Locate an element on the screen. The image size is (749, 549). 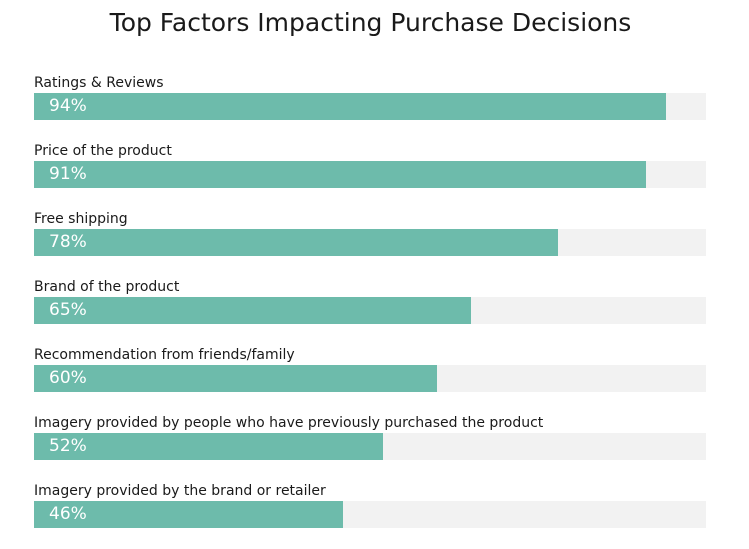
category-label: Free shipping is located at coordinates (81, 219).